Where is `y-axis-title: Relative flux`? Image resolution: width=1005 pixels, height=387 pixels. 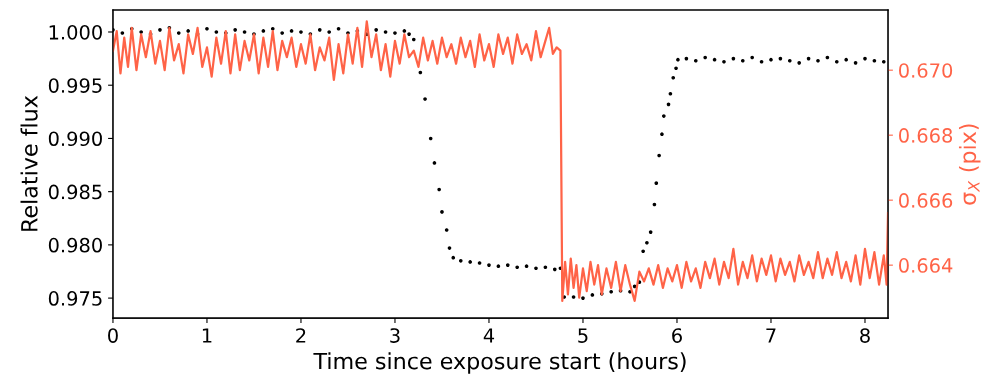 y-axis-title: Relative flux is located at coordinates (29, 163).